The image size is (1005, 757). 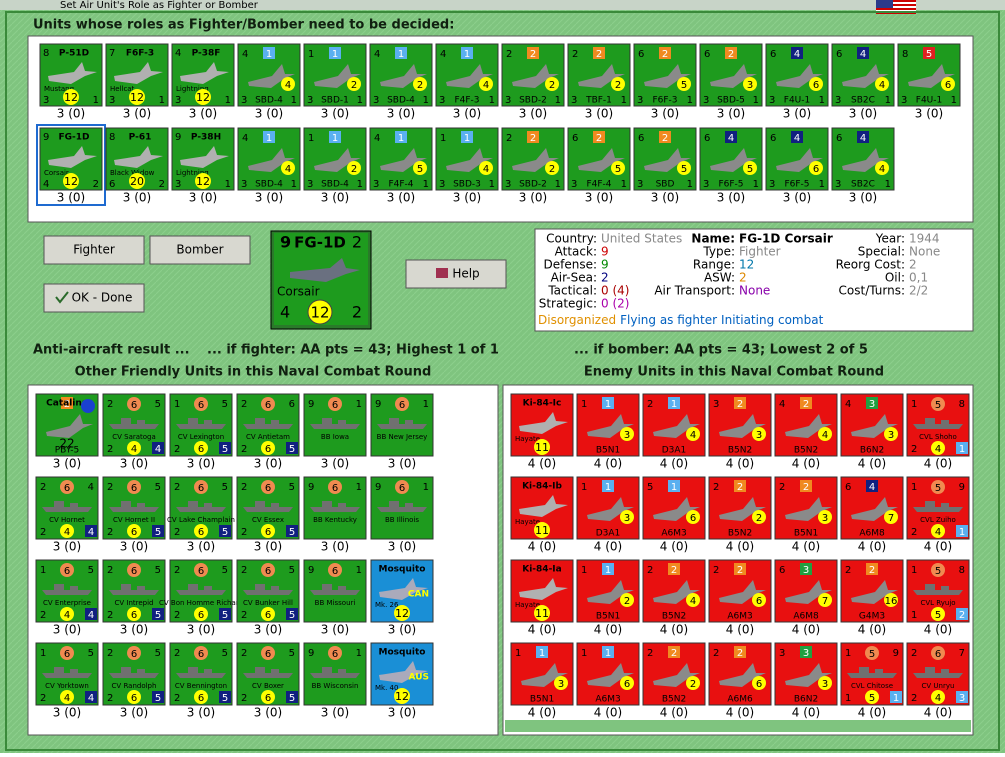 What do you see at coordinates (929, 75) in the screenshot?
I see `unit-counter: 8 5 6 3 F4U-1 1` at bounding box center [929, 75].